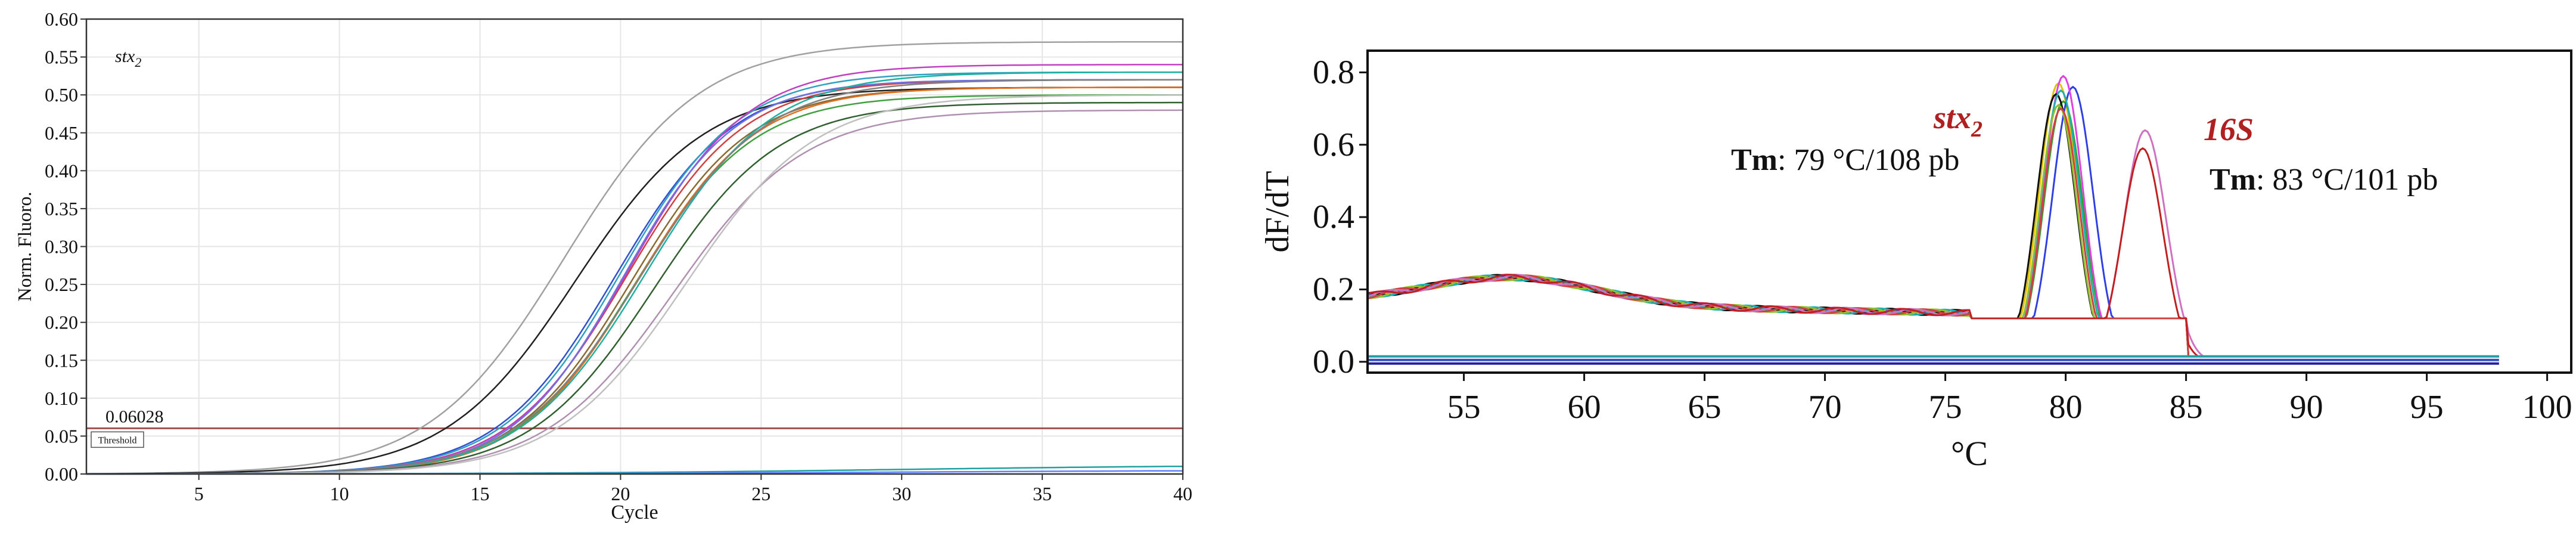  I want to click on x-tick-label: 90, so click(2306, 407).